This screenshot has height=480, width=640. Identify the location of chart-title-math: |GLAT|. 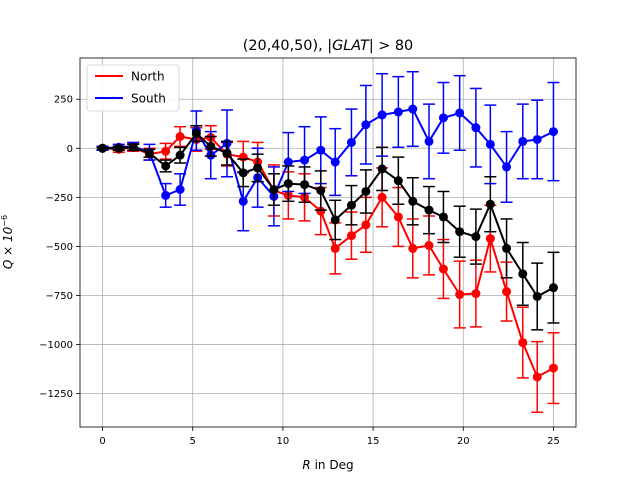
(350, 46).